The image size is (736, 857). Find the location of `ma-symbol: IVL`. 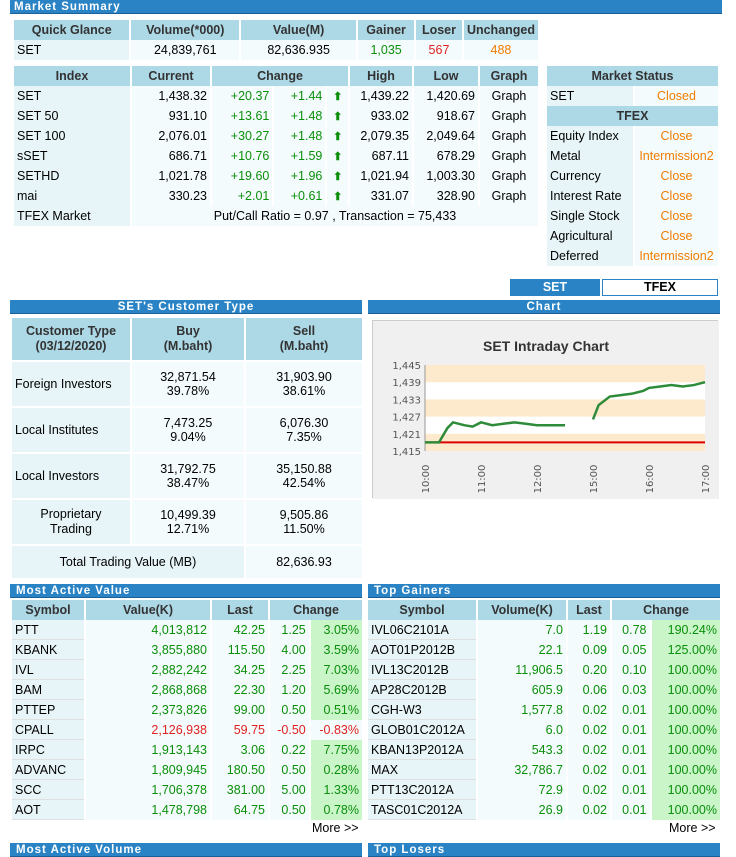

ma-symbol: IVL is located at coordinates (48, 670).